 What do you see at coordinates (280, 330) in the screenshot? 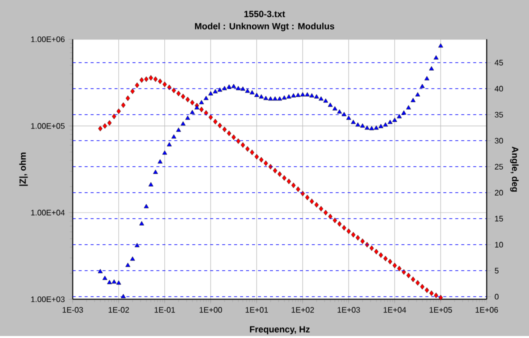
I see `x-axis-title: Frequency, Hz` at bounding box center [280, 330].